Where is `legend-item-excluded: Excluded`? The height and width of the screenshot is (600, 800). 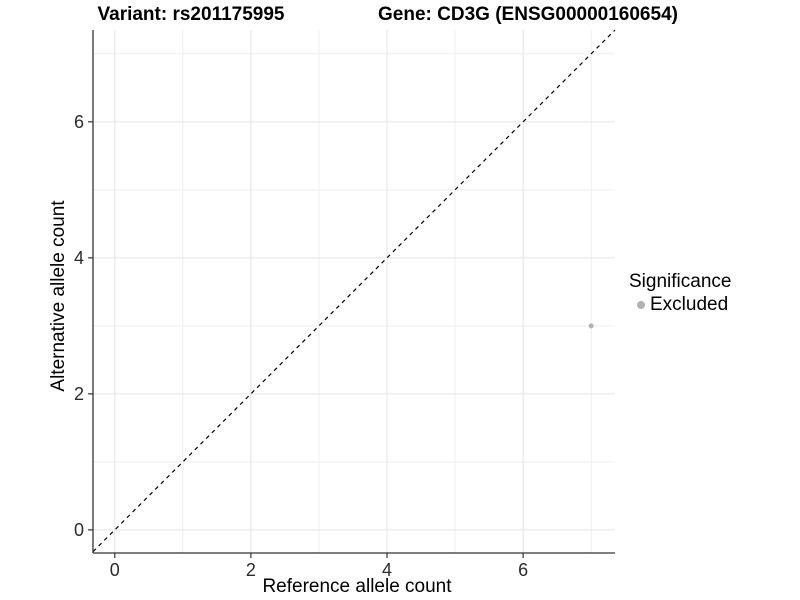 legend-item-excluded: Excluded is located at coordinates (680, 305).